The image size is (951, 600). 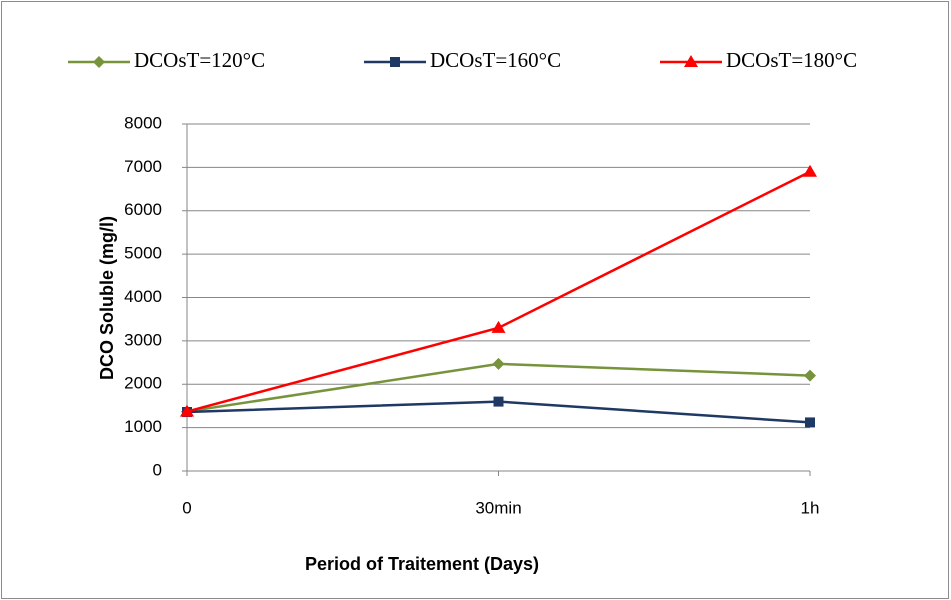 What do you see at coordinates (143, 253) in the screenshot?
I see `y-tick-label: 5000` at bounding box center [143, 253].